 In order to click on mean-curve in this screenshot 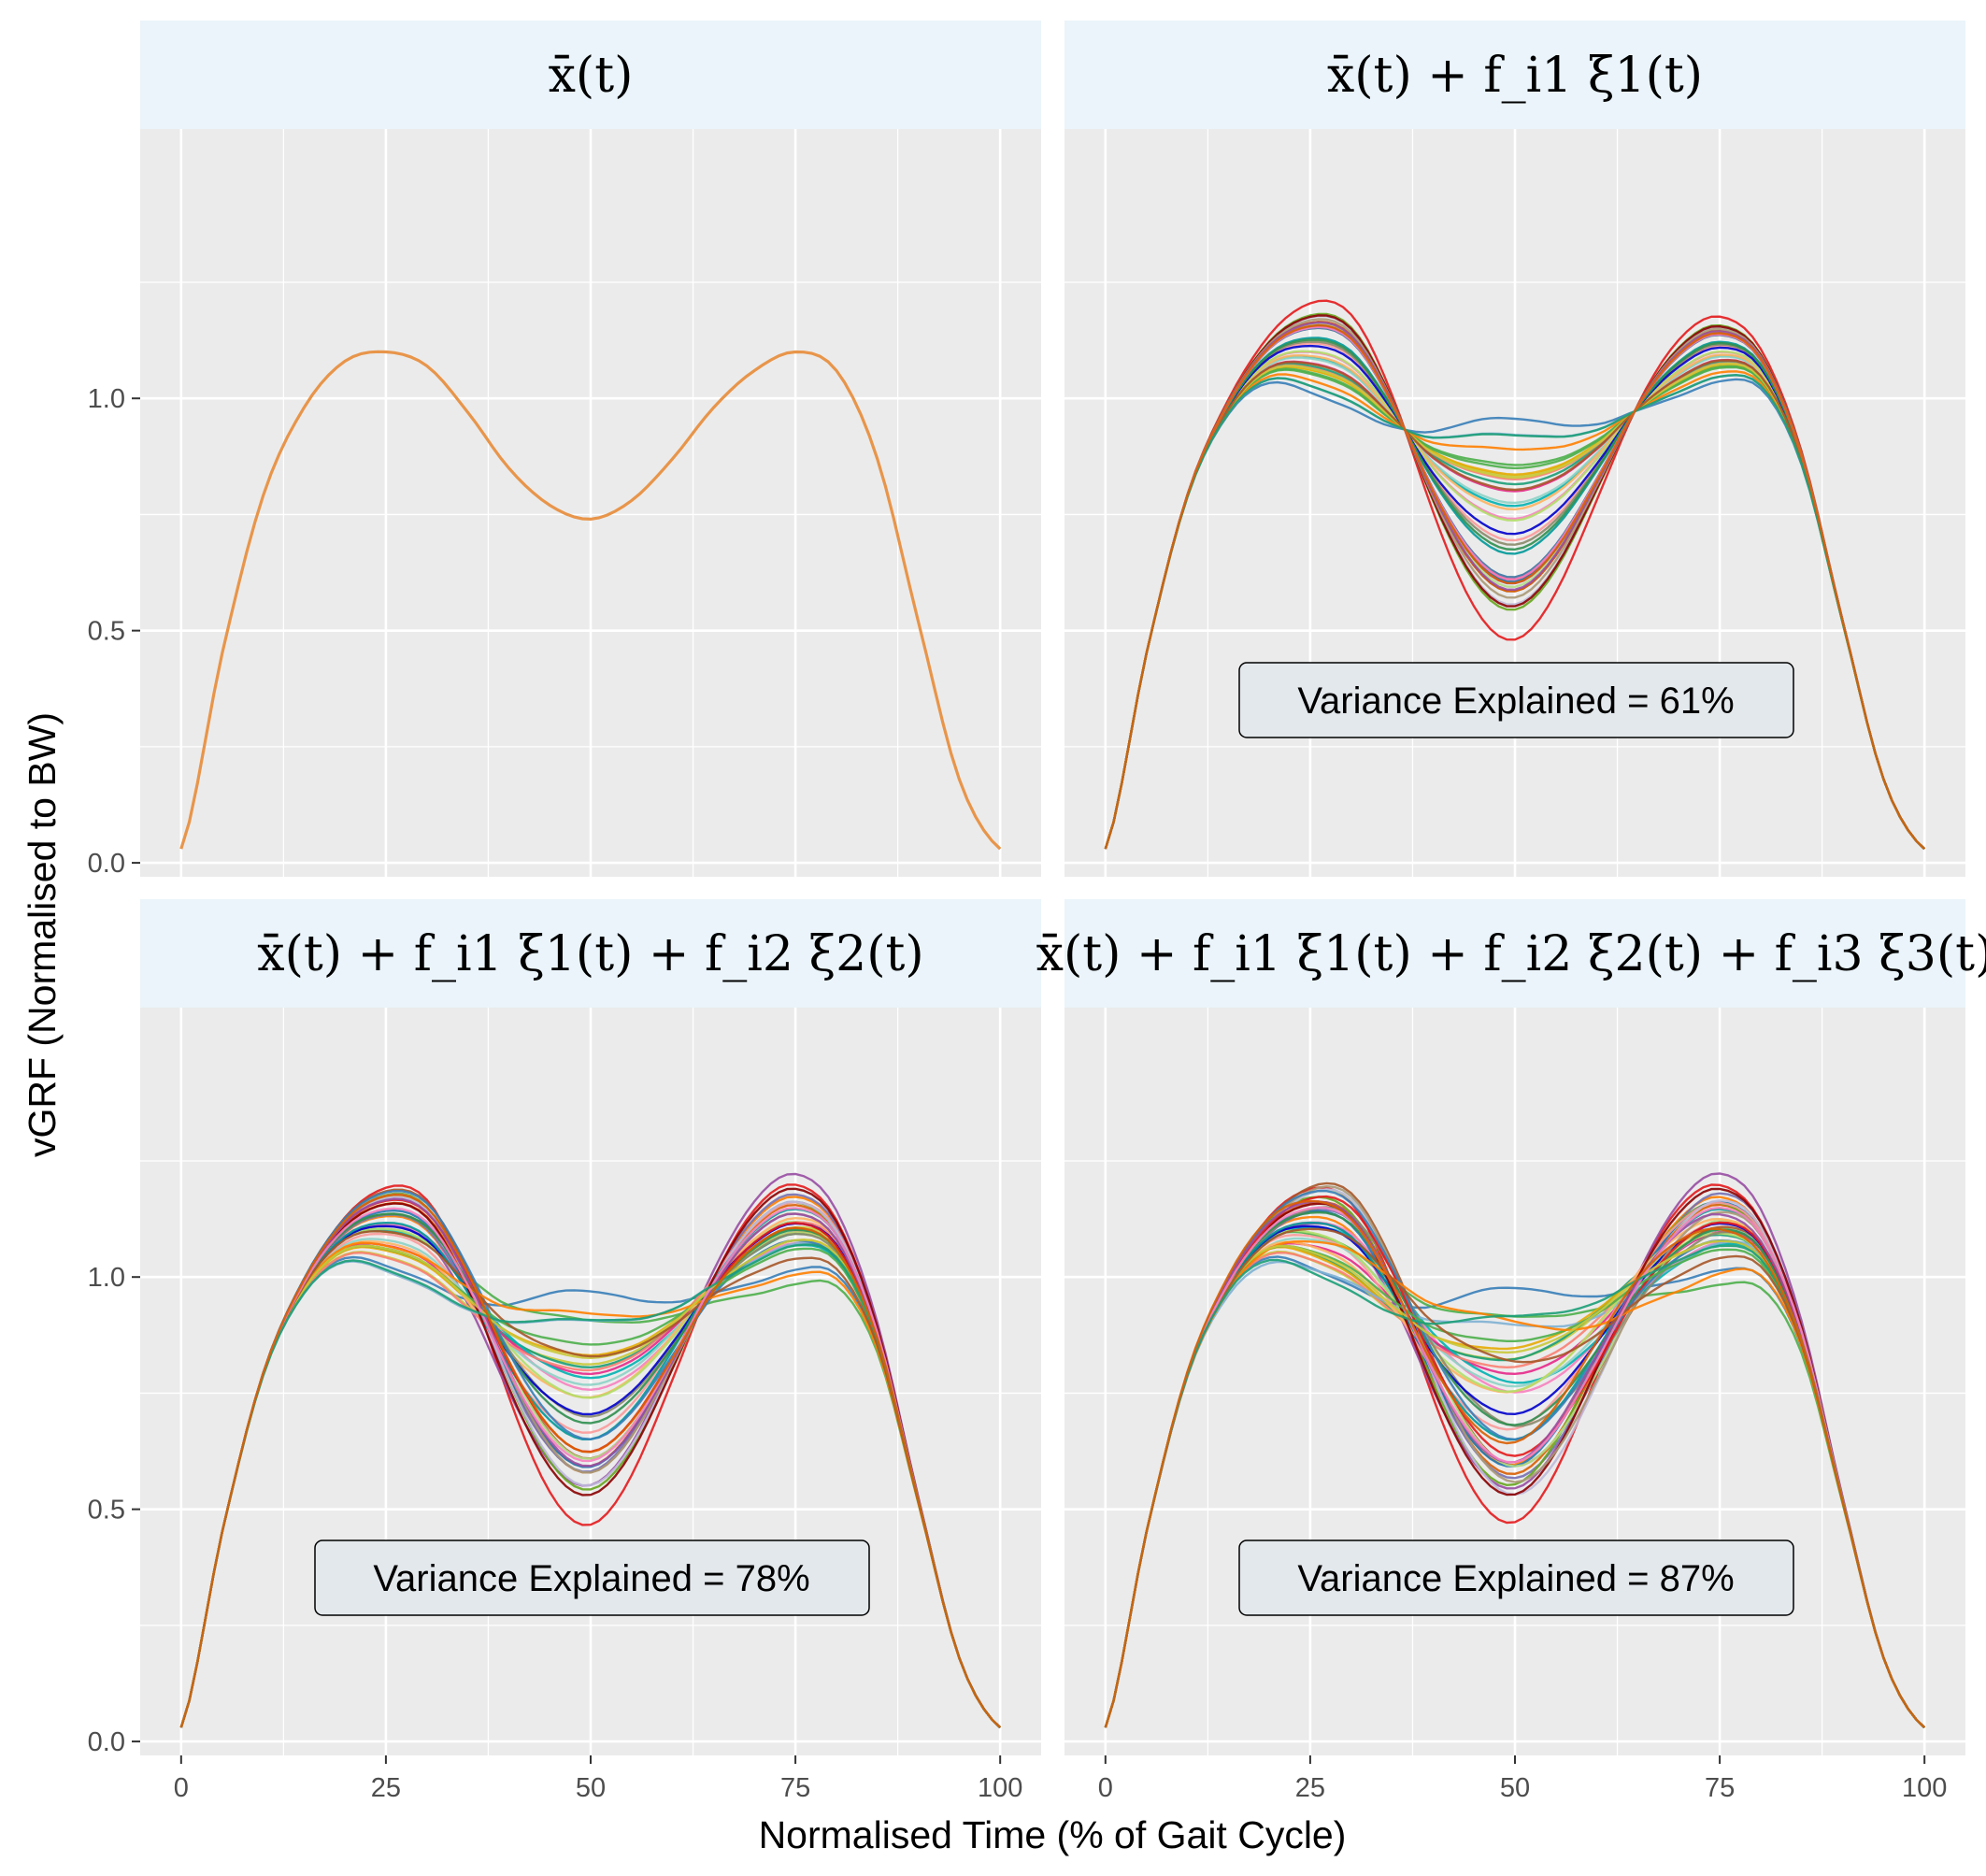, I will do `click(590, 600)`.